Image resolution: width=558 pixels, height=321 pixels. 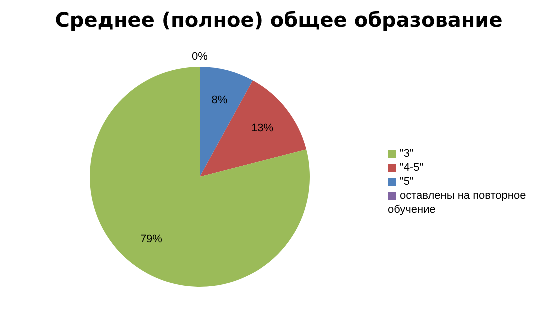 I want to click on legend-label: "5", so click(x=407, y=182).